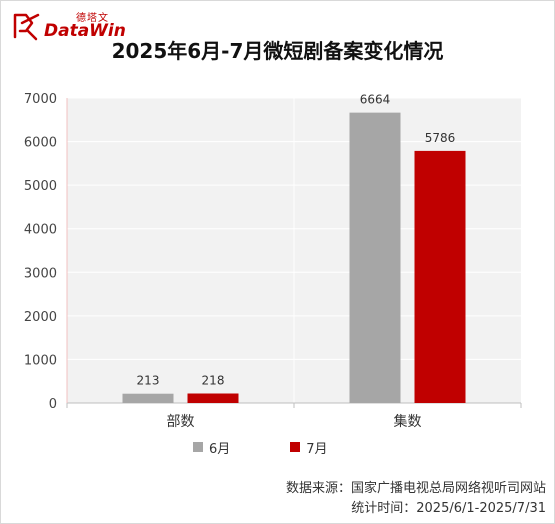 This screenshot has height=524, width=555. What do you see at coordinates (53, 404) in the screenshot?
I see `y-tick-label: 0` at bounding box center [53, 404].